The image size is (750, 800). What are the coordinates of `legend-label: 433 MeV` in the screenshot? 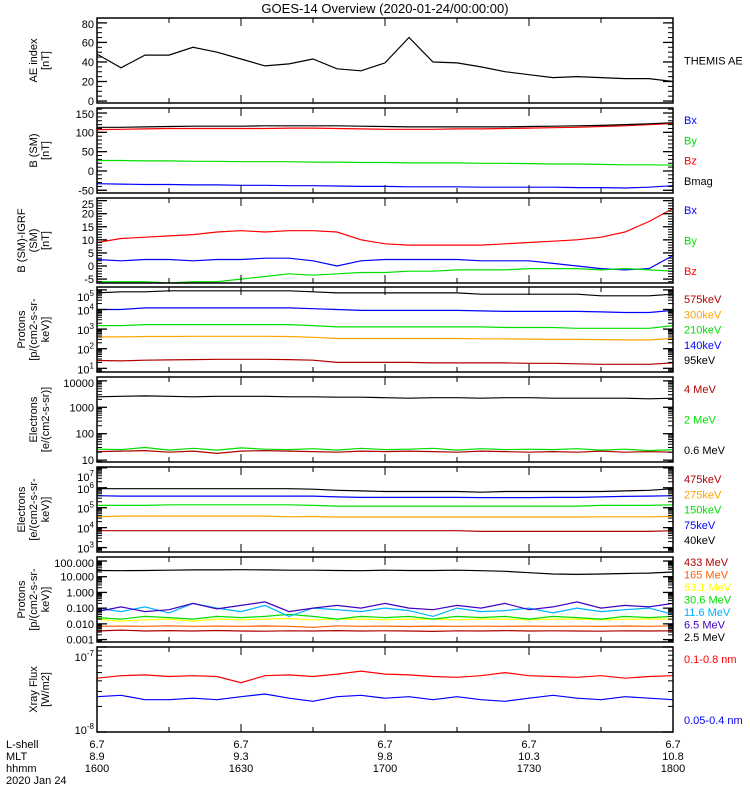 It's located at (706, 563).